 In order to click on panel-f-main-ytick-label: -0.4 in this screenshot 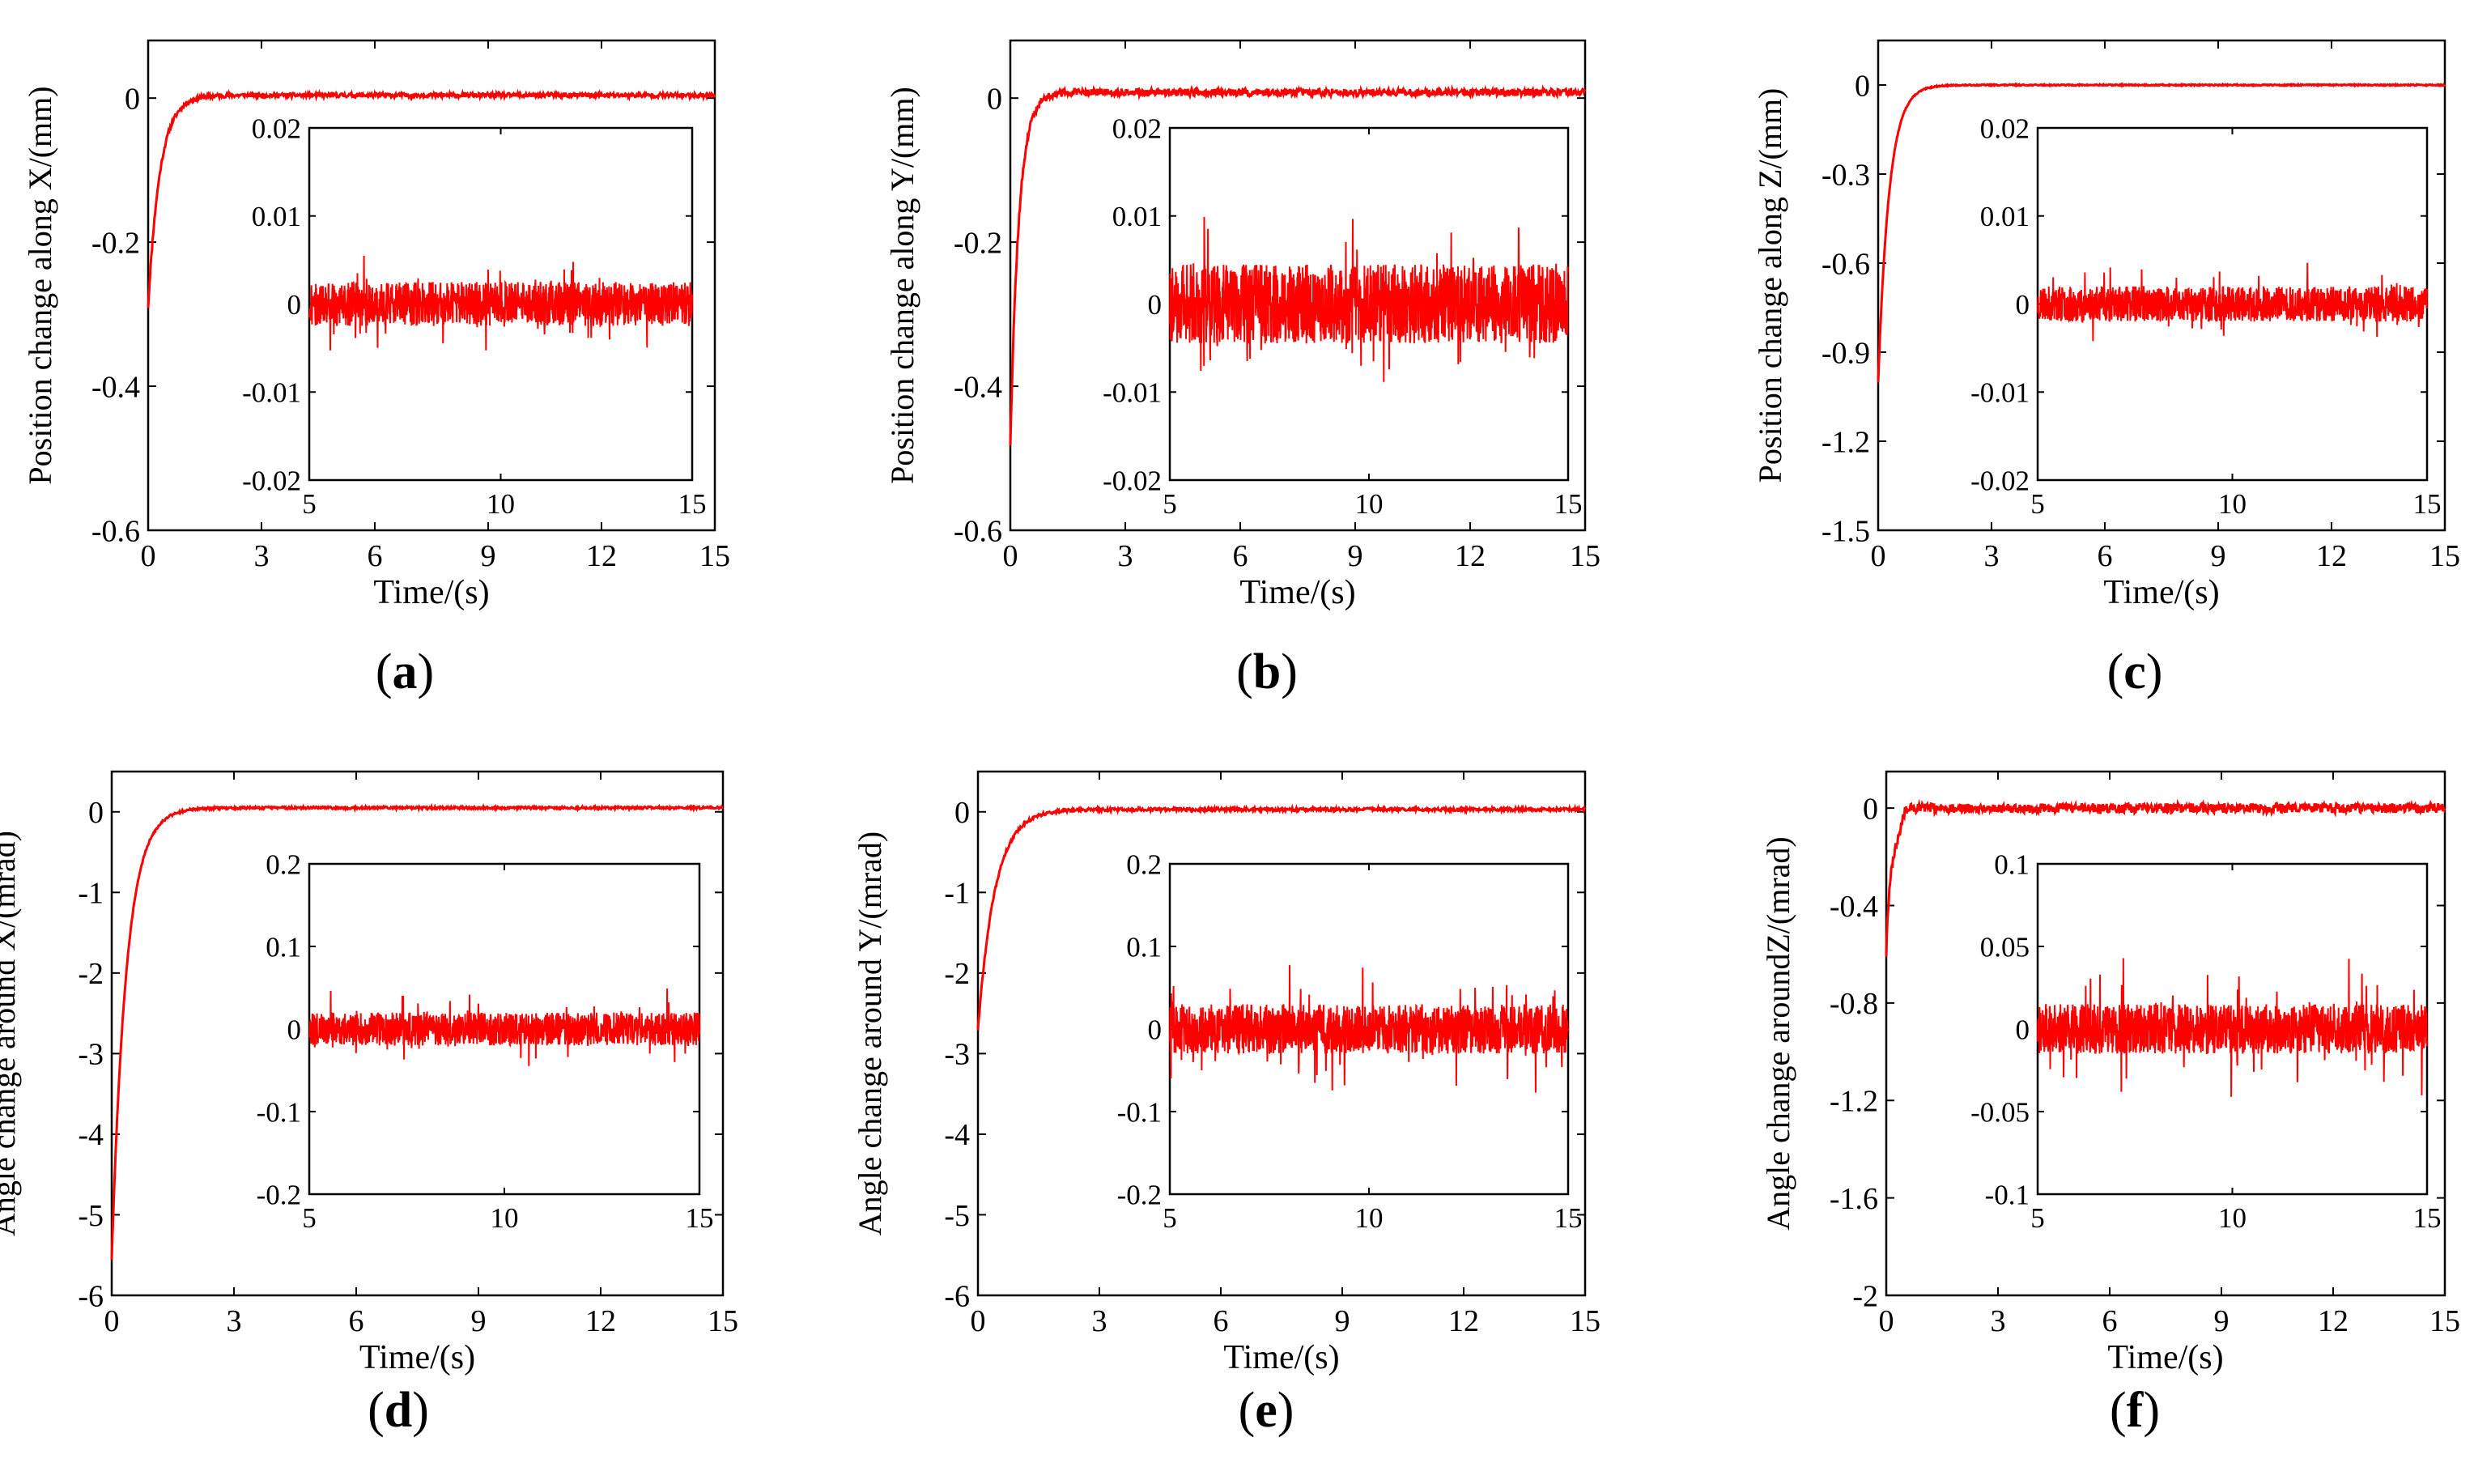, I will do `click(1854, 907)`.